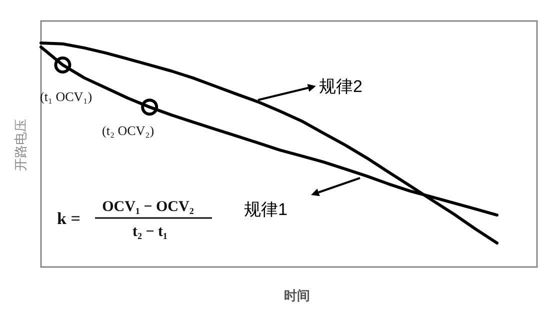 This screenshot has width=557, height=329. What do you see at coordinates (266, 209) in the screenshot?
I see `text: 规律1` at bounding box center [266, 209].